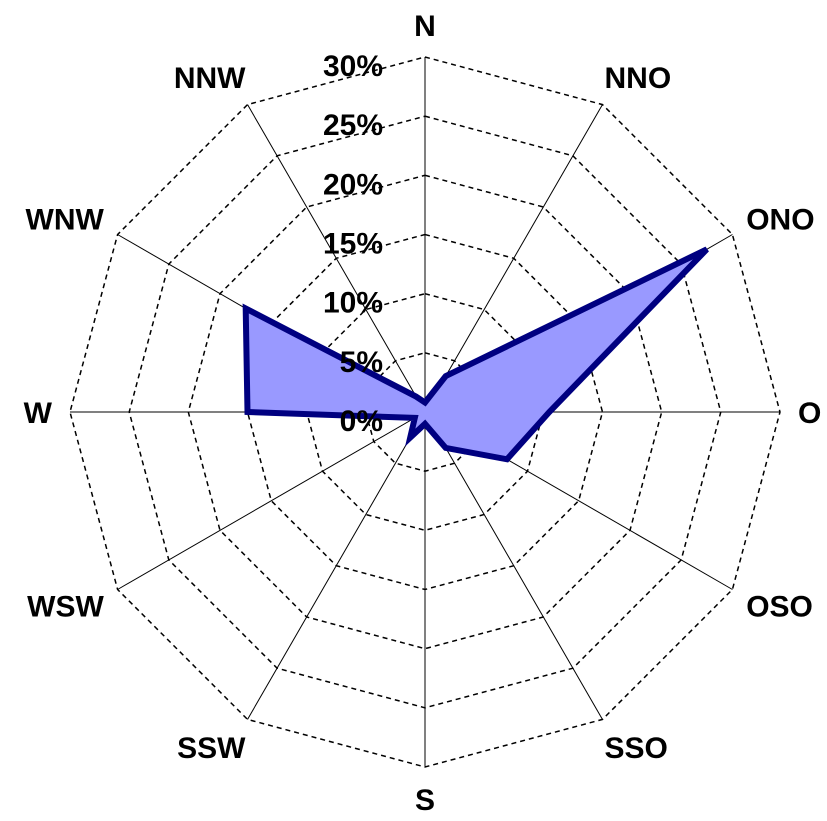  Describe the element at coordinates (361, 362) in the screenshot. I see `tick-label: 5%` at that location.